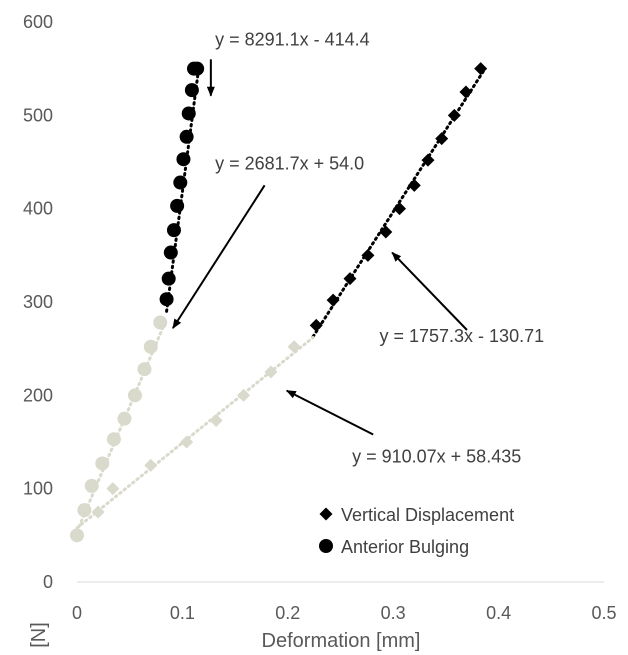  I want to click on y-tick-label: 100, so click(38, 489).